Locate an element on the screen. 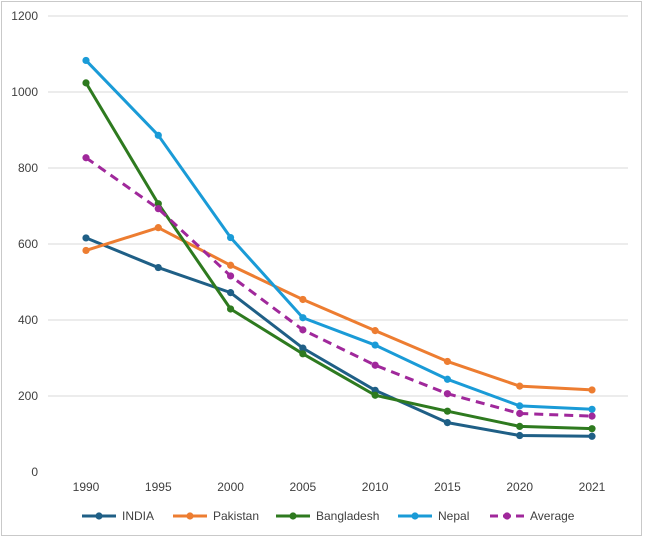  x-tick-label: 2015 is located at coordinates (447, 487).